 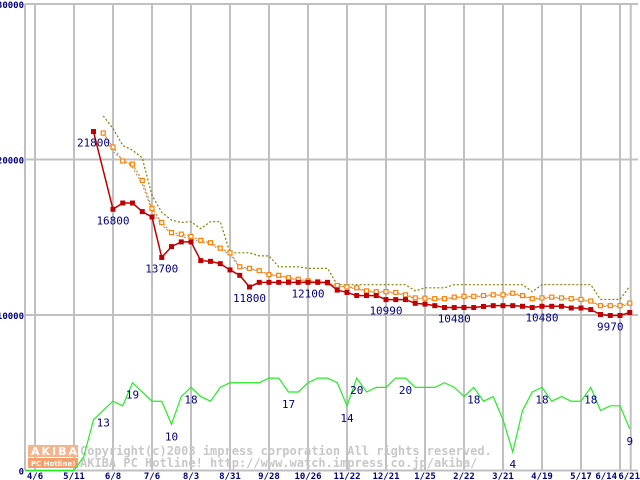 I want to click on data-label-min: 11800, so click(x=249, y=298).